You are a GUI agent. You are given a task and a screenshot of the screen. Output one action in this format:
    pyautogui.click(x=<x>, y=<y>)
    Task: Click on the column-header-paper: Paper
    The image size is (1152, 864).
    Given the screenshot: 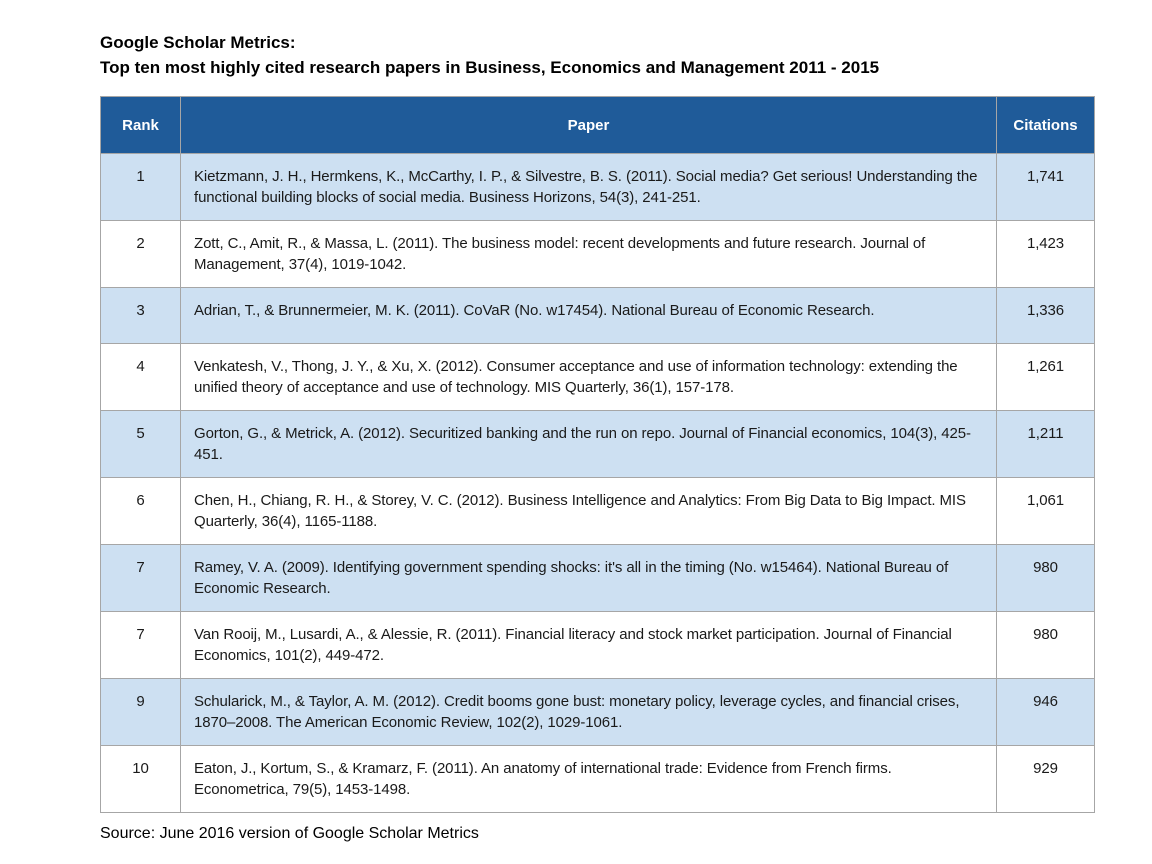 What is the action you would take?
    pyautogui.click(x=588, y=125)
    